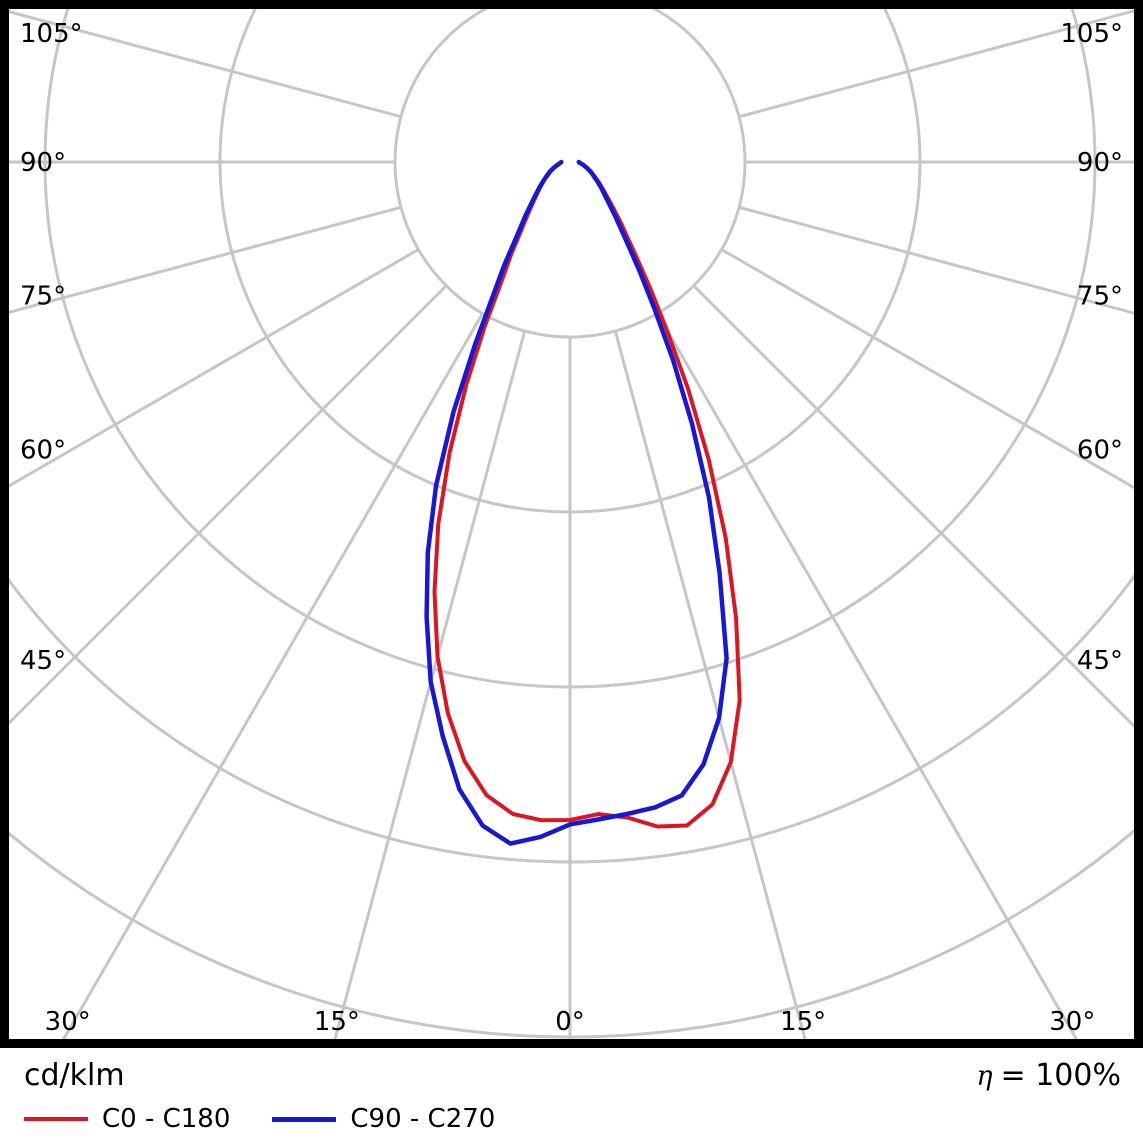 The width and height of the screenshot is (1143, 1143). What do you see at coordinates (570, 1022) in the screenshot?
I see `angle-label: 0°` at bounding box center [570, 1022].